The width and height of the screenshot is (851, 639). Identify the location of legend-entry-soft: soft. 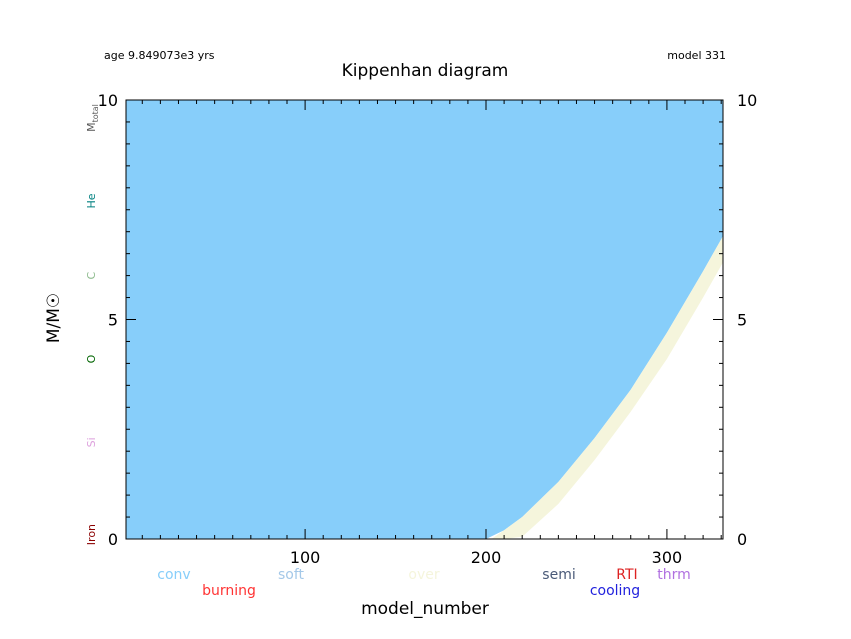
(291, 575).